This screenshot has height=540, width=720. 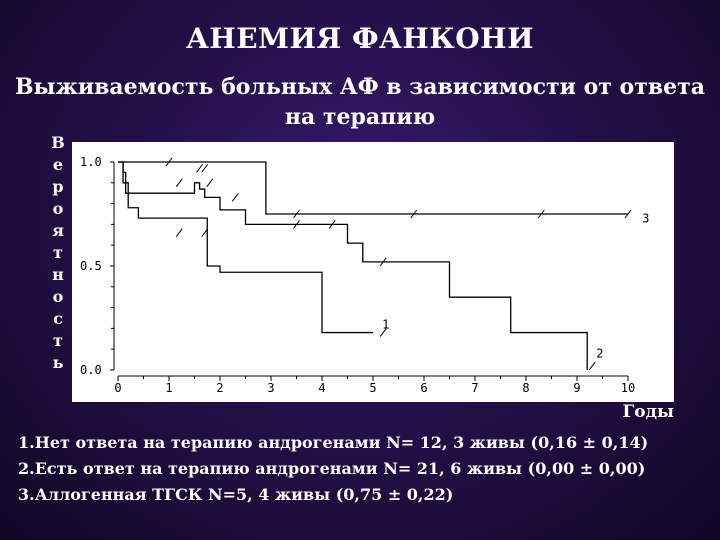 I want to click on x-tick-label: 0, so click(x=117, y=388).